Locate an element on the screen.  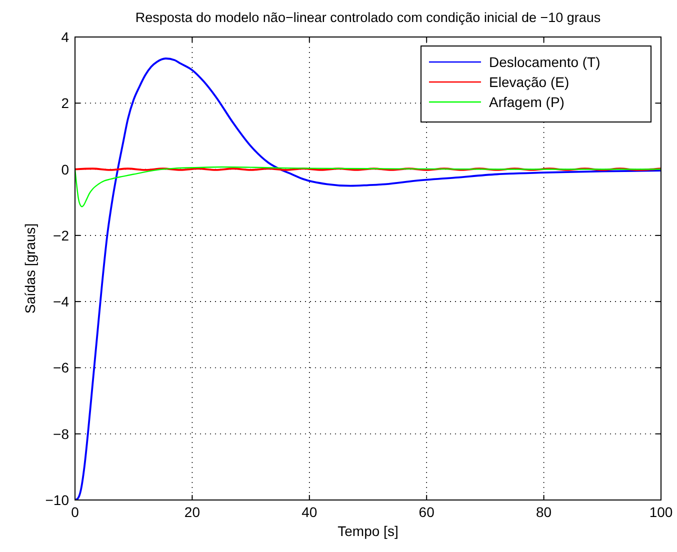
y-tick-label: 2 is located at coordinates (65, 103).